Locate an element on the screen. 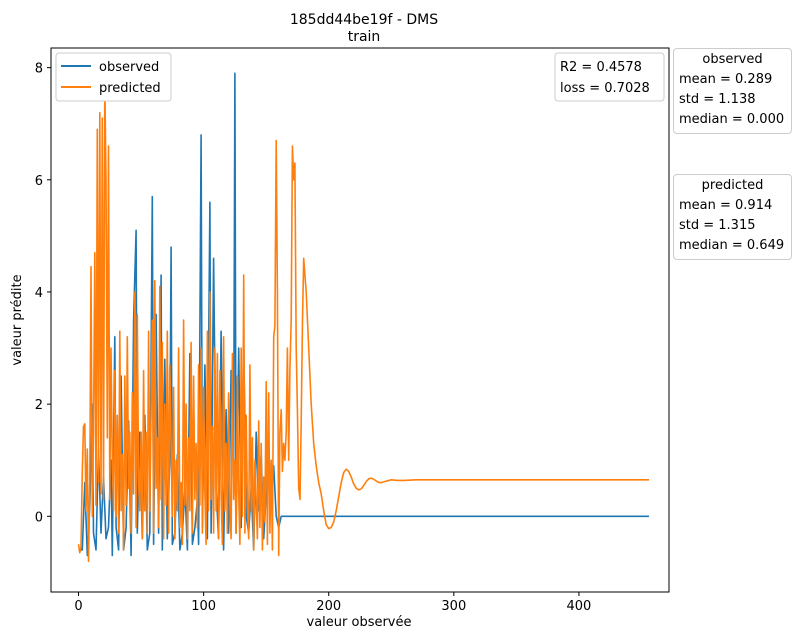 The image size is (806, 640). observed-std: std = 1.138 is located at coordinates (717, 99).